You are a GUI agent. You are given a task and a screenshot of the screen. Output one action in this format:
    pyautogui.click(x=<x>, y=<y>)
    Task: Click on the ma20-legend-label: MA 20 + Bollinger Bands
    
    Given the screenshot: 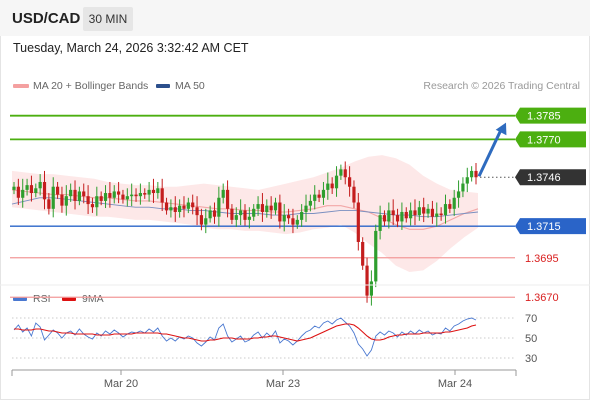 What is the action you would take?
    pyautogui.click(x=91, y=86)
    